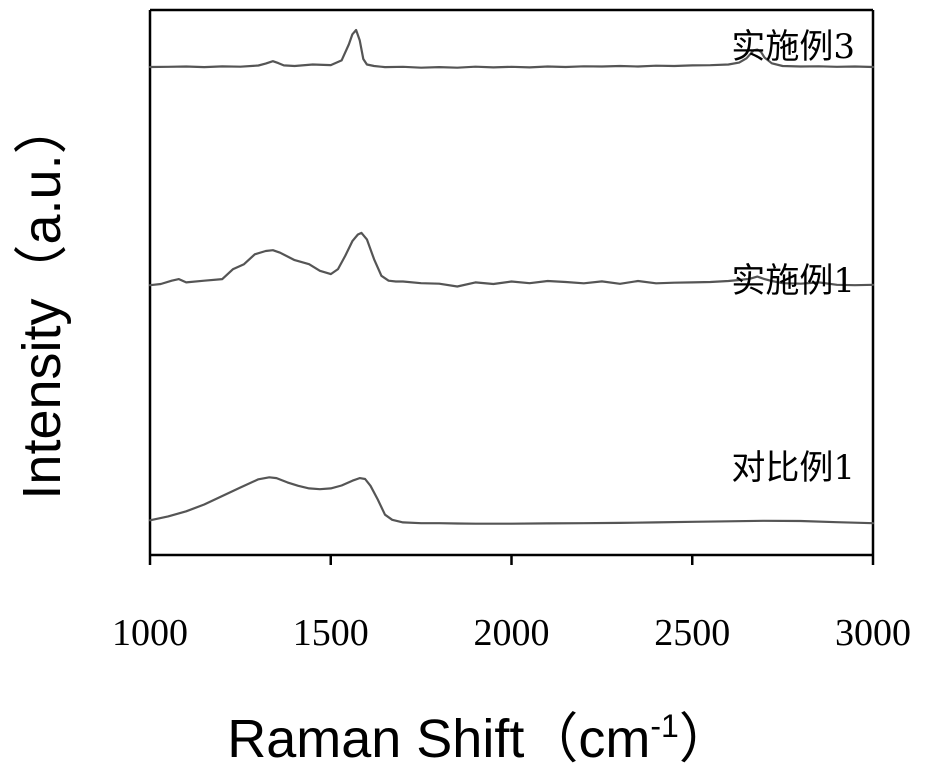 This screenshot has width=940, height=775. What do you see at coordinates (511, 604) in the screenshot?
I see `x-ticks: 1000 1500 2000 2500 3000` at bounding box center [511, 604].